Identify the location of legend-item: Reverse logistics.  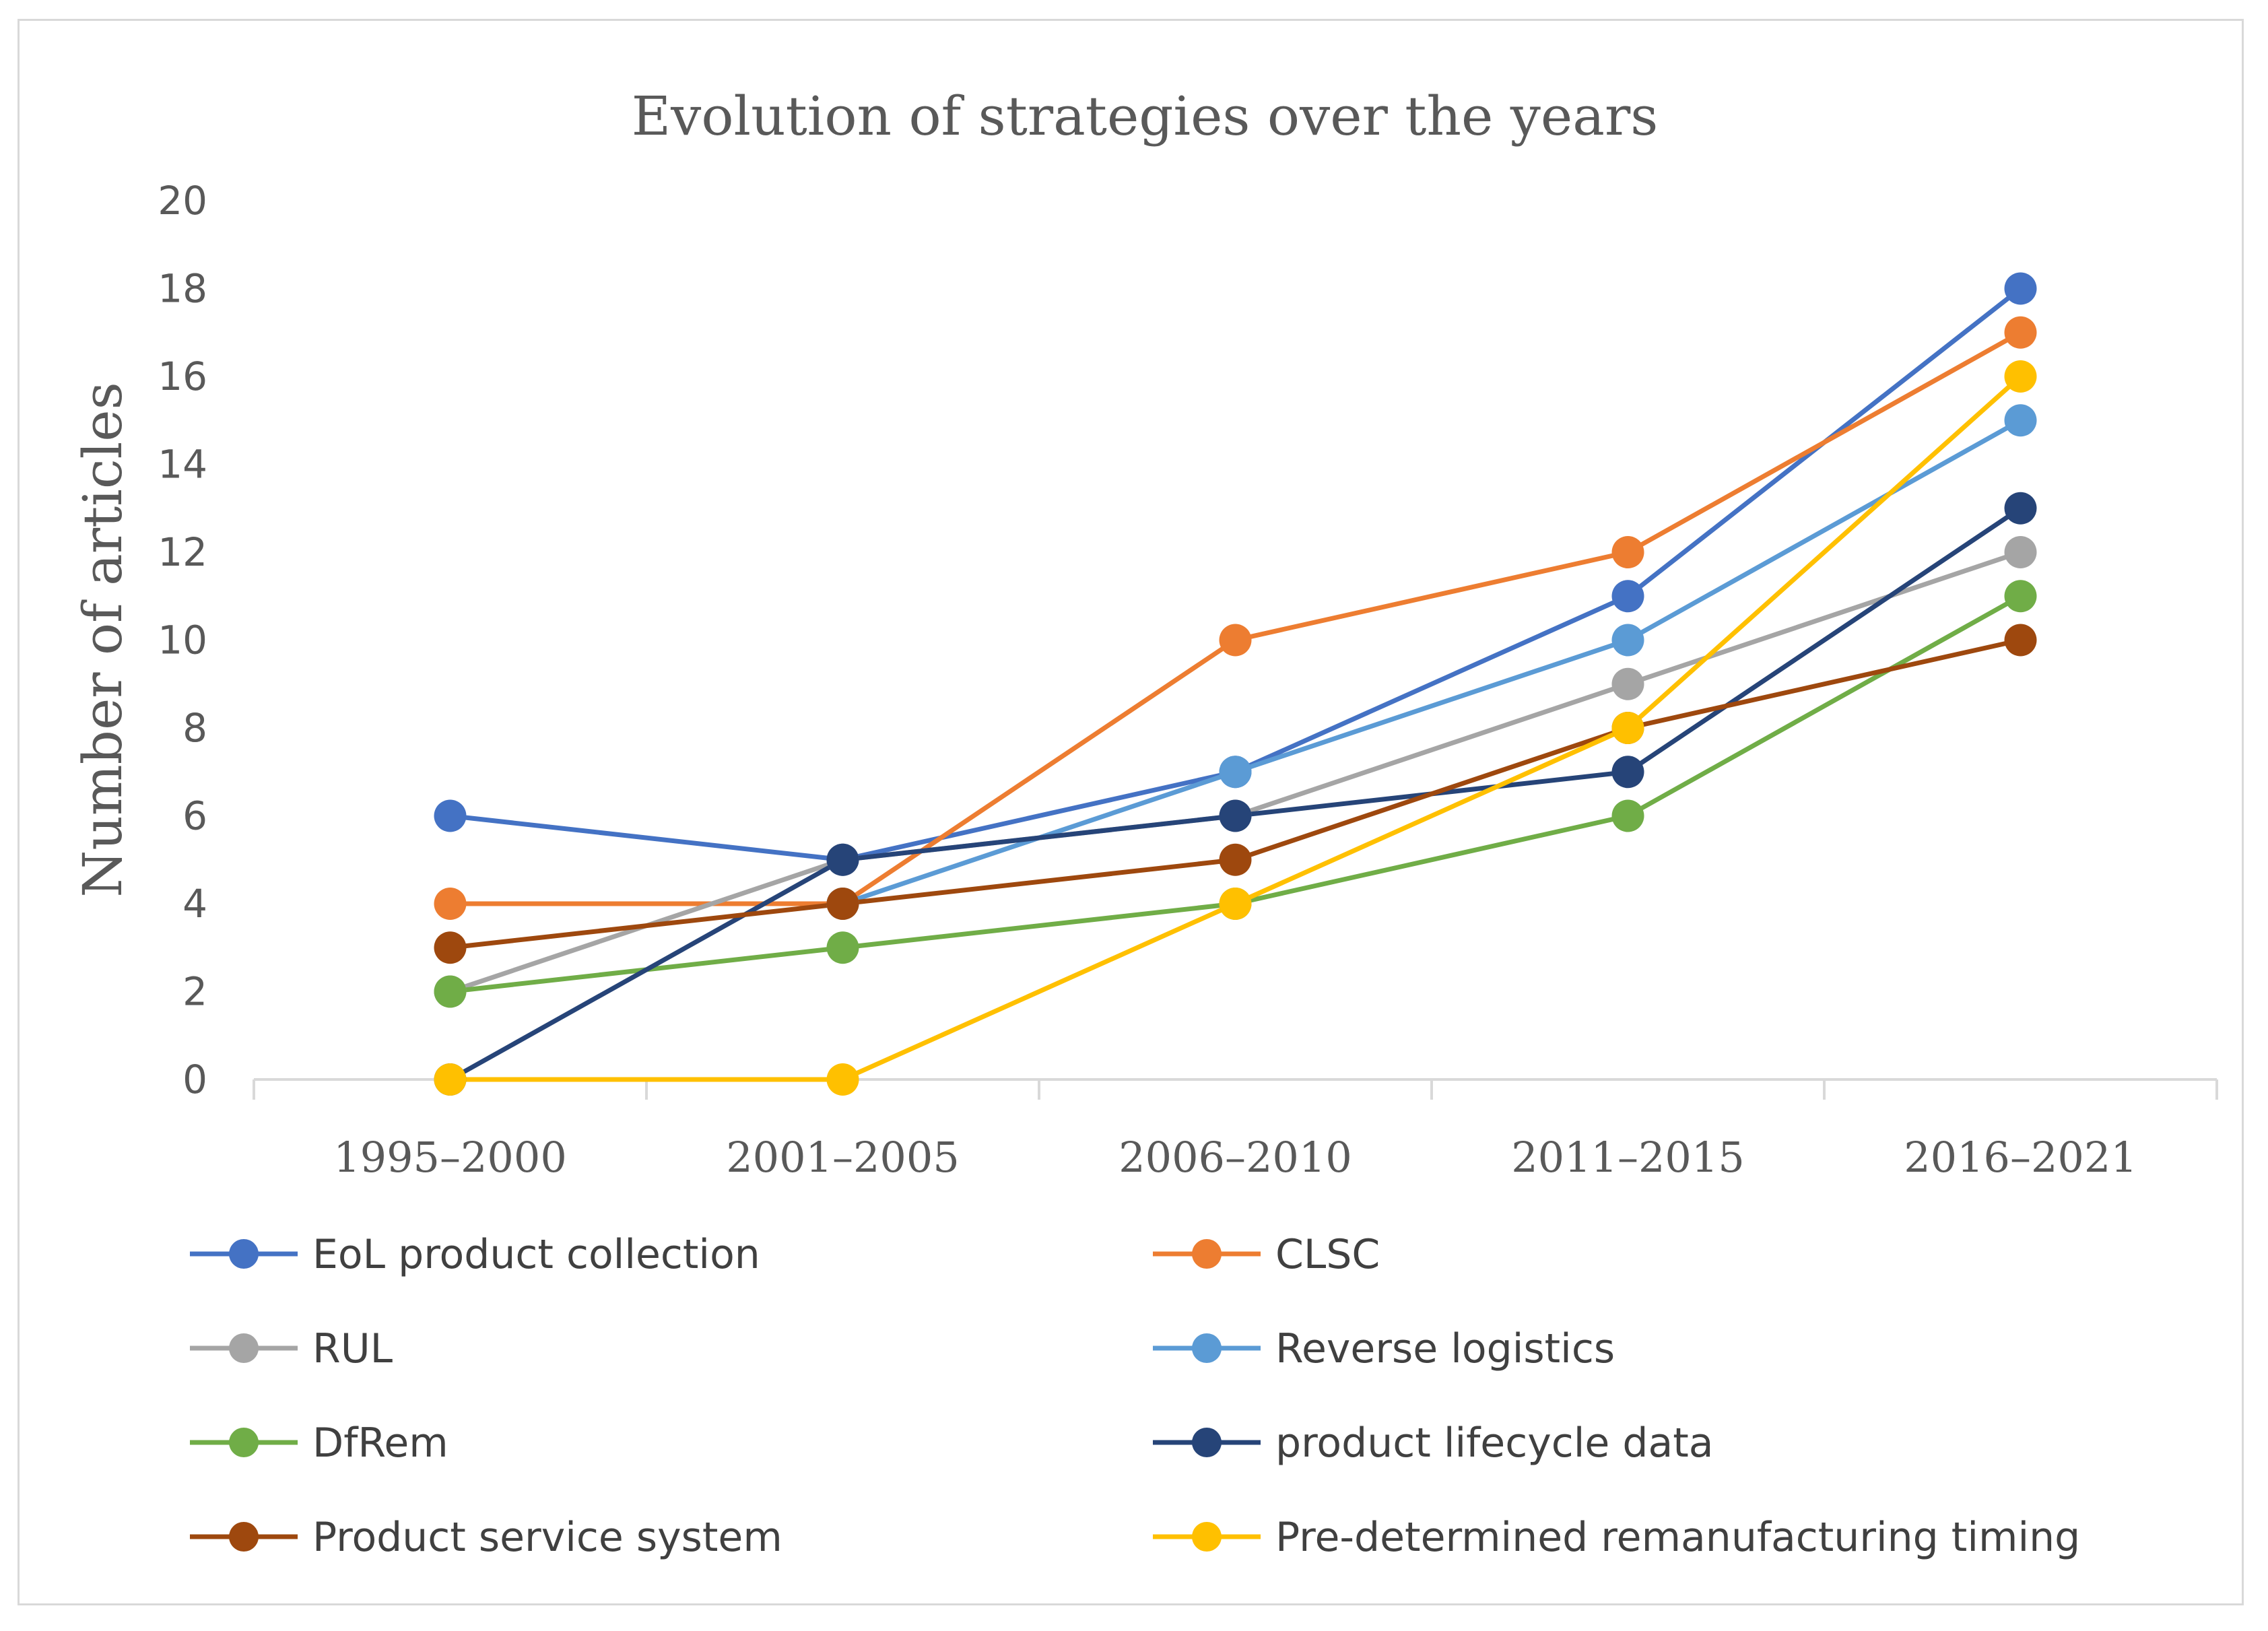
(1384, 1348).